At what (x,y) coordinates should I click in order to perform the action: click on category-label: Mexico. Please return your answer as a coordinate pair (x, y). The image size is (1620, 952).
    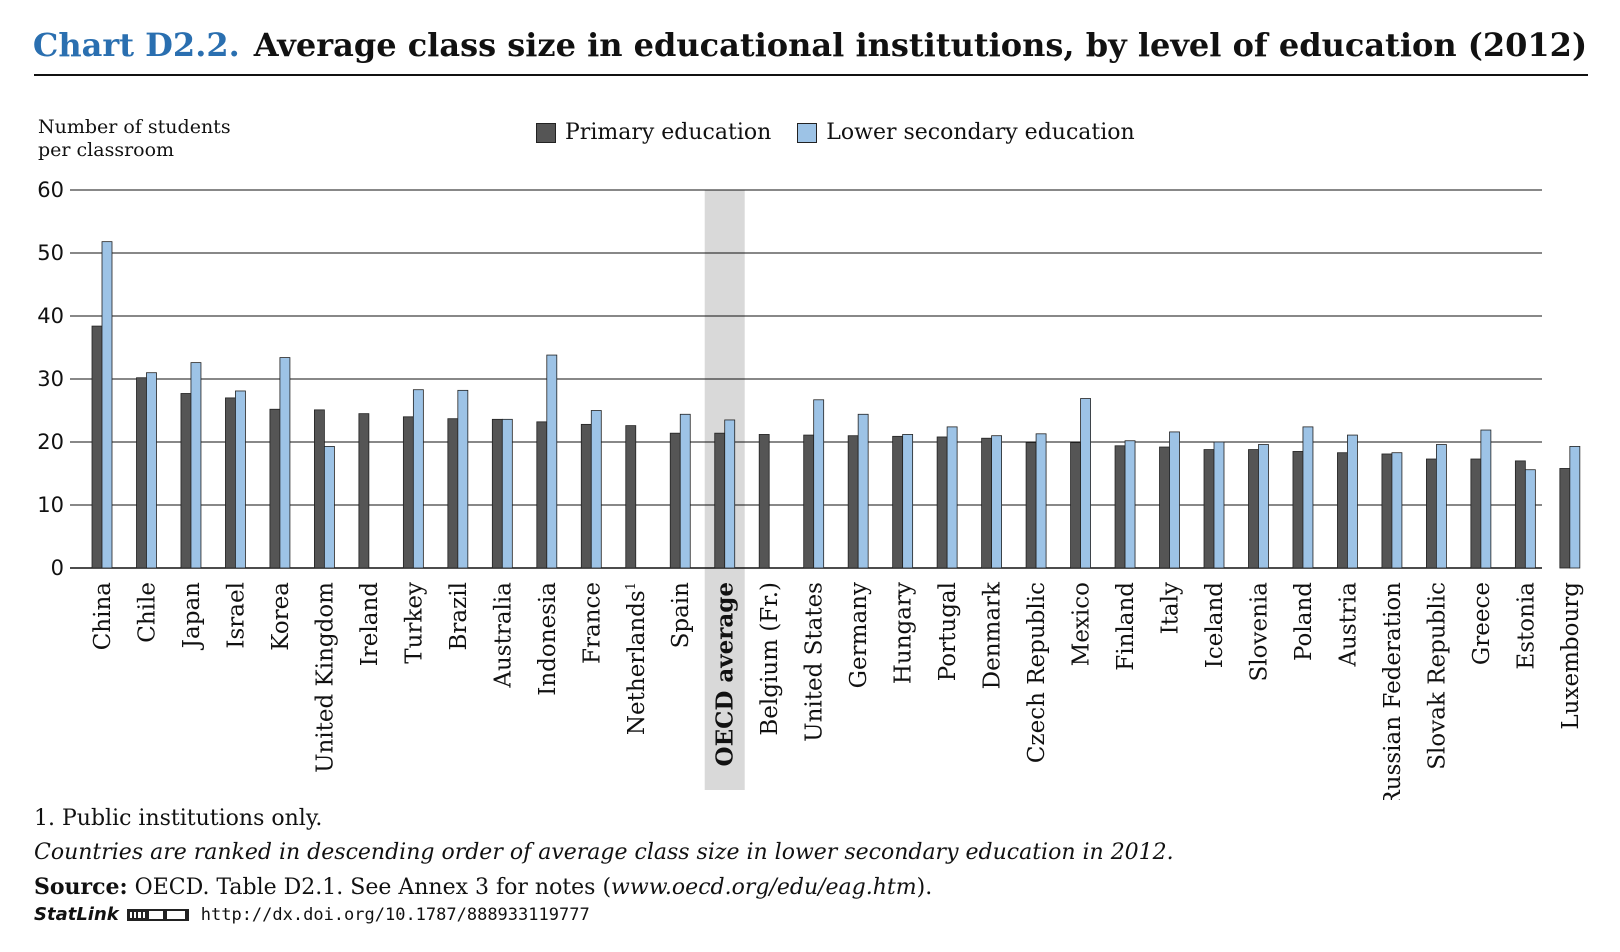
    Looking at the image, I should click on (1082, 624).